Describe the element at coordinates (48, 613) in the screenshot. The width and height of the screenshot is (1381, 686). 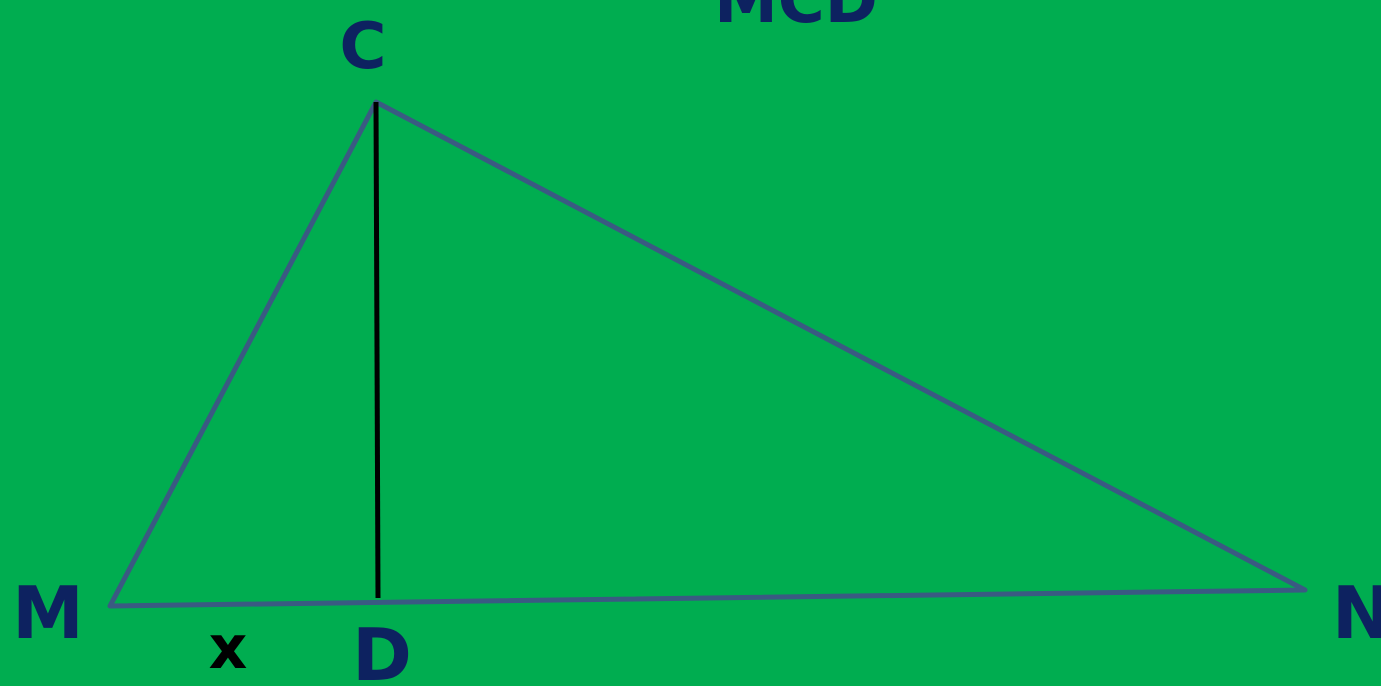
I see `vertex-label-m: M` at that location.